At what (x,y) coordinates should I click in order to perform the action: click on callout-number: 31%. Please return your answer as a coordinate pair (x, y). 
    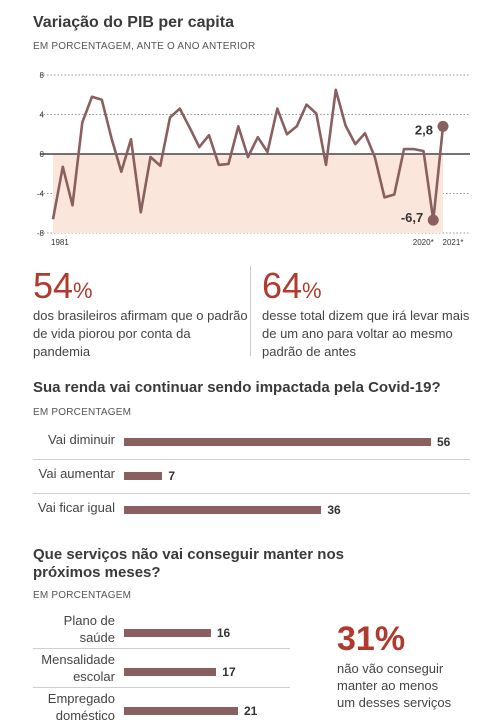
    Looking at the image, I should click on (371, 639).